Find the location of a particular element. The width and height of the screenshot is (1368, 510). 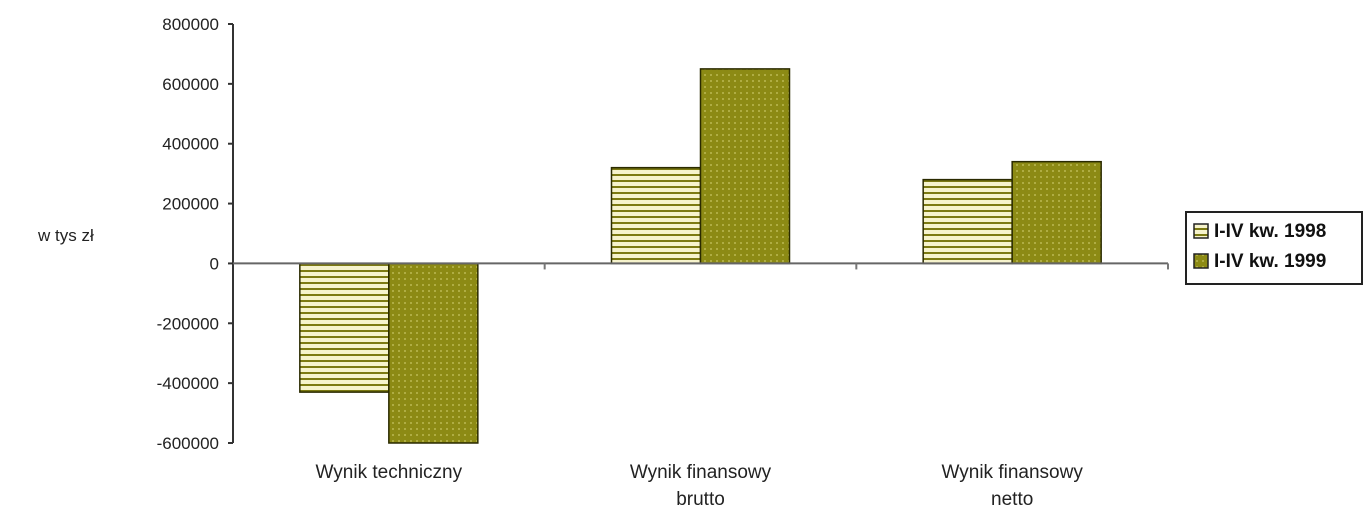

y-axis-label: w tys zł is located at coordinates (65, 235).